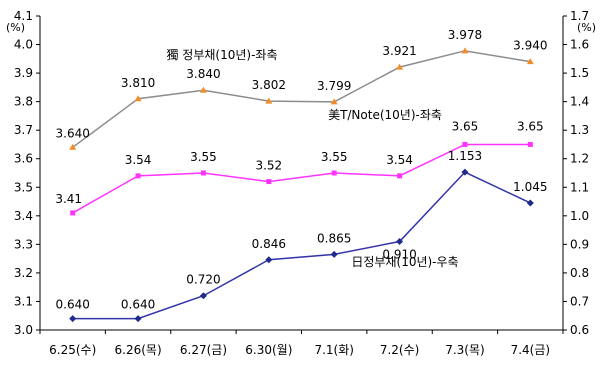  What do you see at coordinates (334, 350) in the screenshot?
I see `x-tick-label: 7.1(화)` at bounding box center [334, 350].